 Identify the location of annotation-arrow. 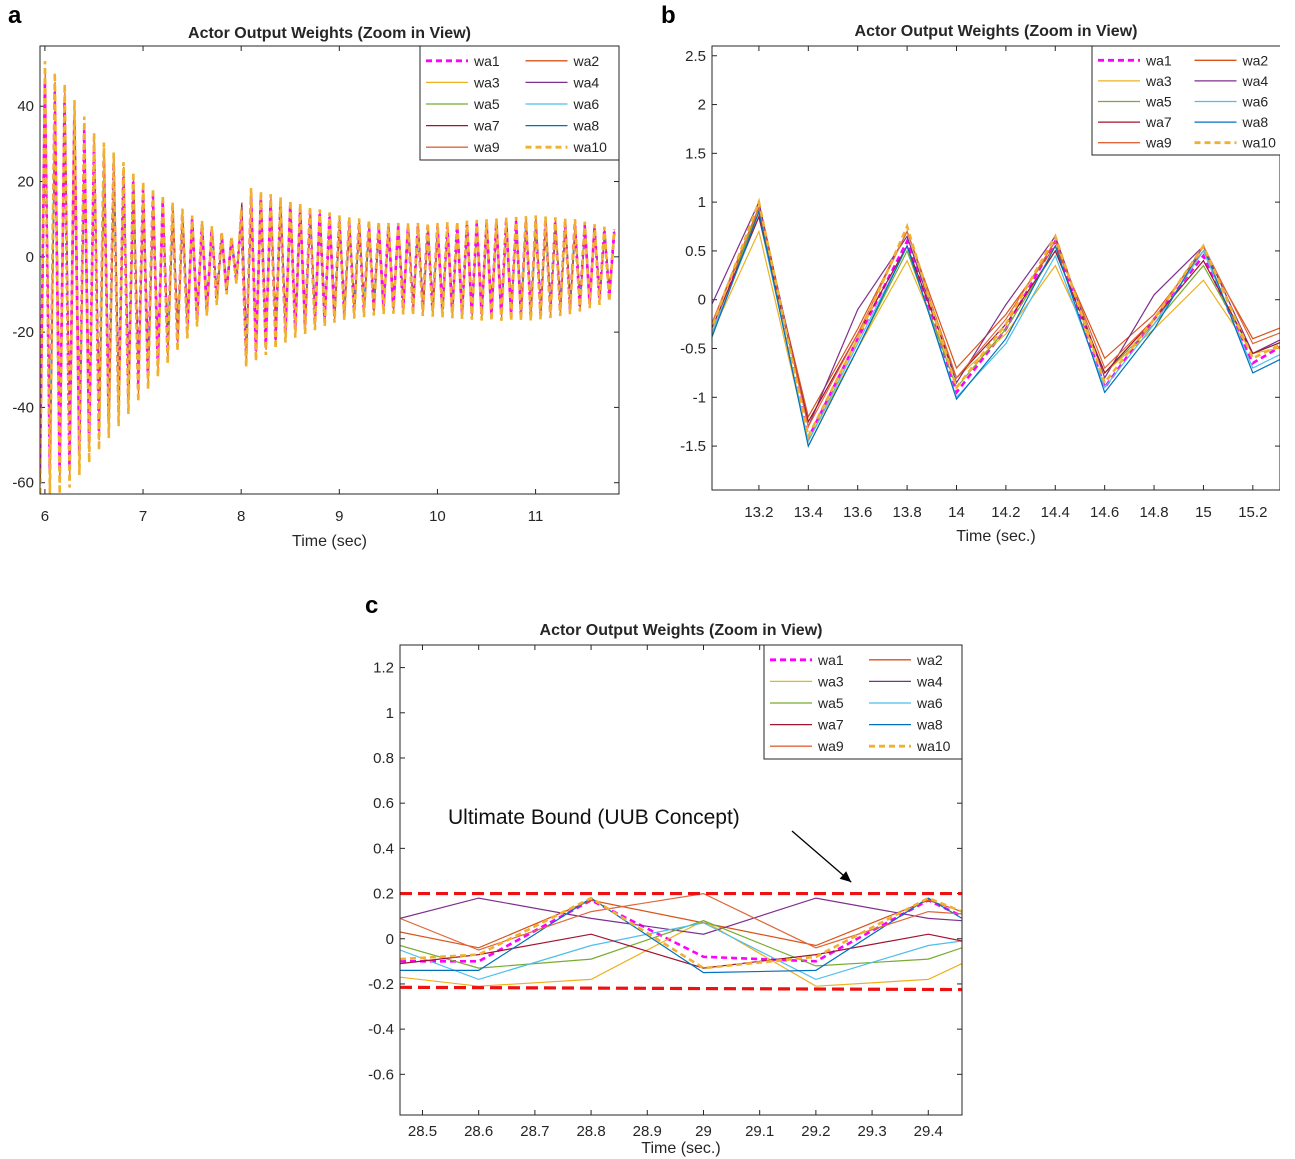
(821, 856).